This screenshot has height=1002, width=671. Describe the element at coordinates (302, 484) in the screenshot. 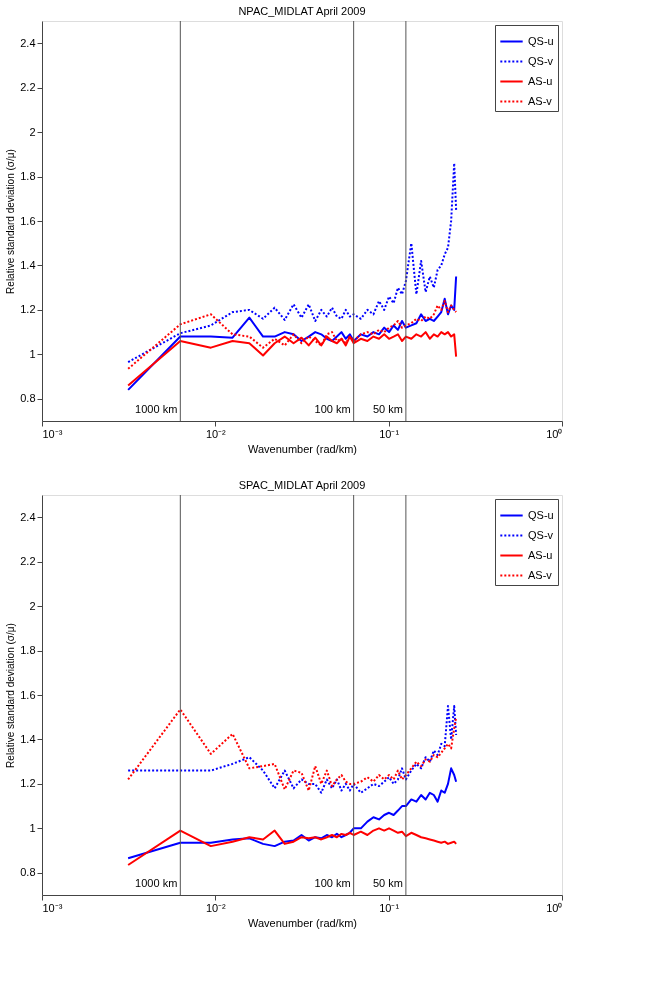

I see `chart-title: SPAC_MIDLAT April 2009` at that location.